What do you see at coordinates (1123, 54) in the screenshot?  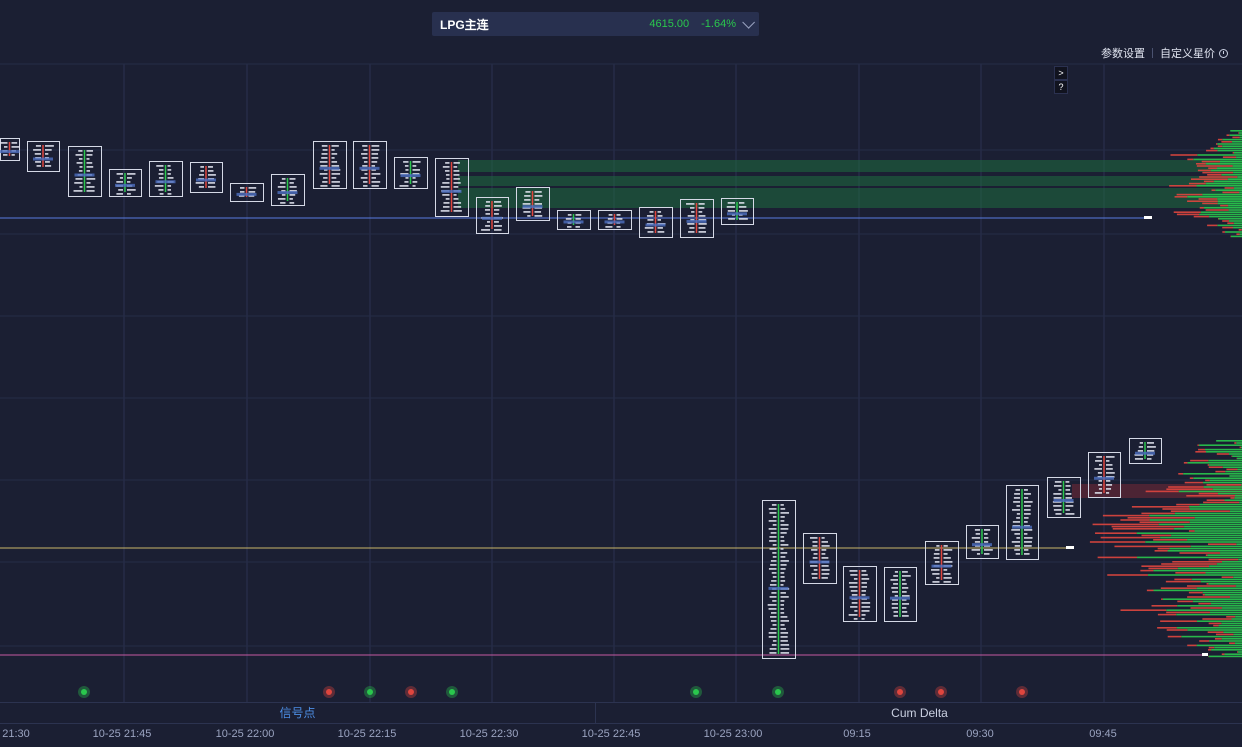 I see `params-settings-link: 参数设置` at bounding box center [1123, 54].